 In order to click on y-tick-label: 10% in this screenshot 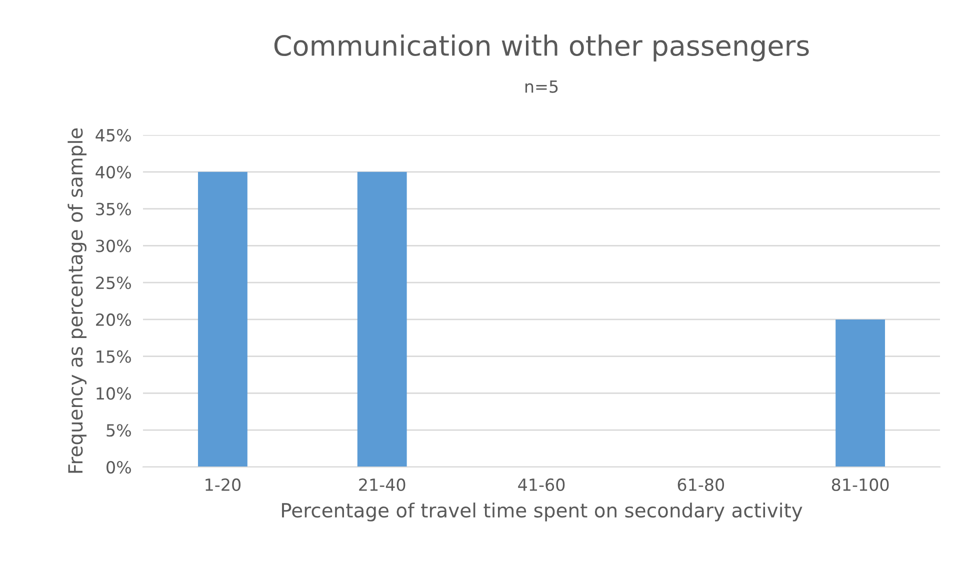, I will do `click(113, 393)`.